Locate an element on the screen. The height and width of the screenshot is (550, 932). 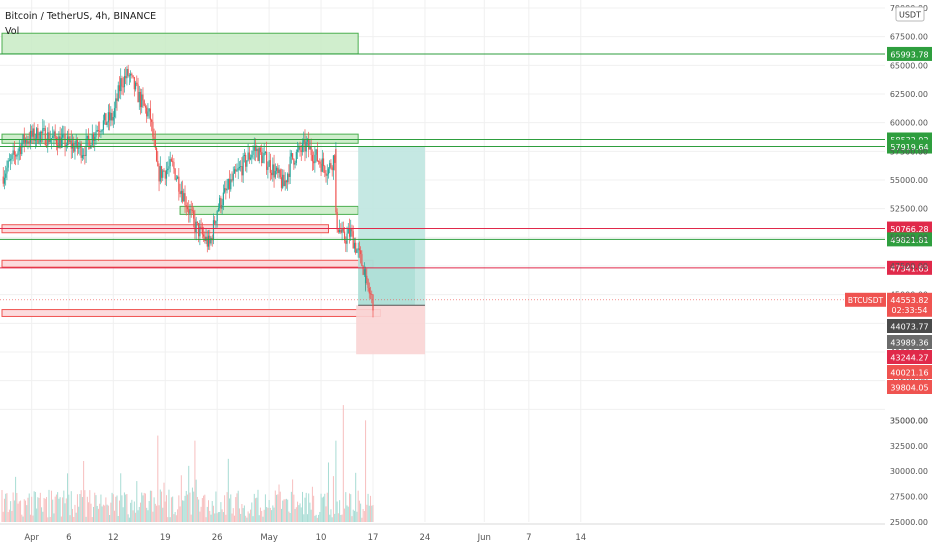
time-tick-label: 10 is located at coordinates (321, 538).